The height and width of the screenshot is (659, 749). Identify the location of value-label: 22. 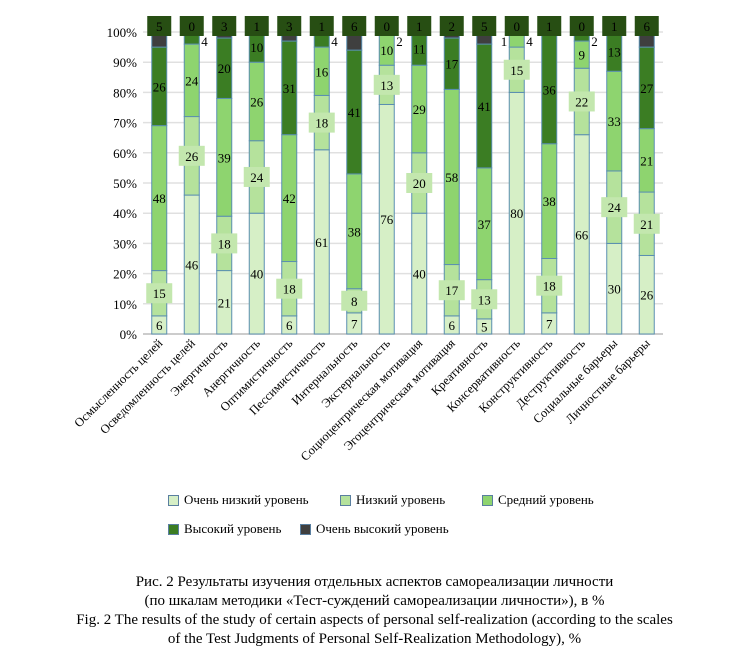
(581, 101).